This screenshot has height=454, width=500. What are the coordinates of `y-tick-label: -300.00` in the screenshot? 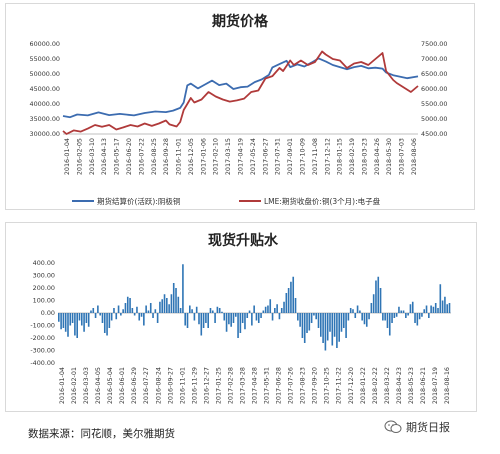 It's located at (42, 351).